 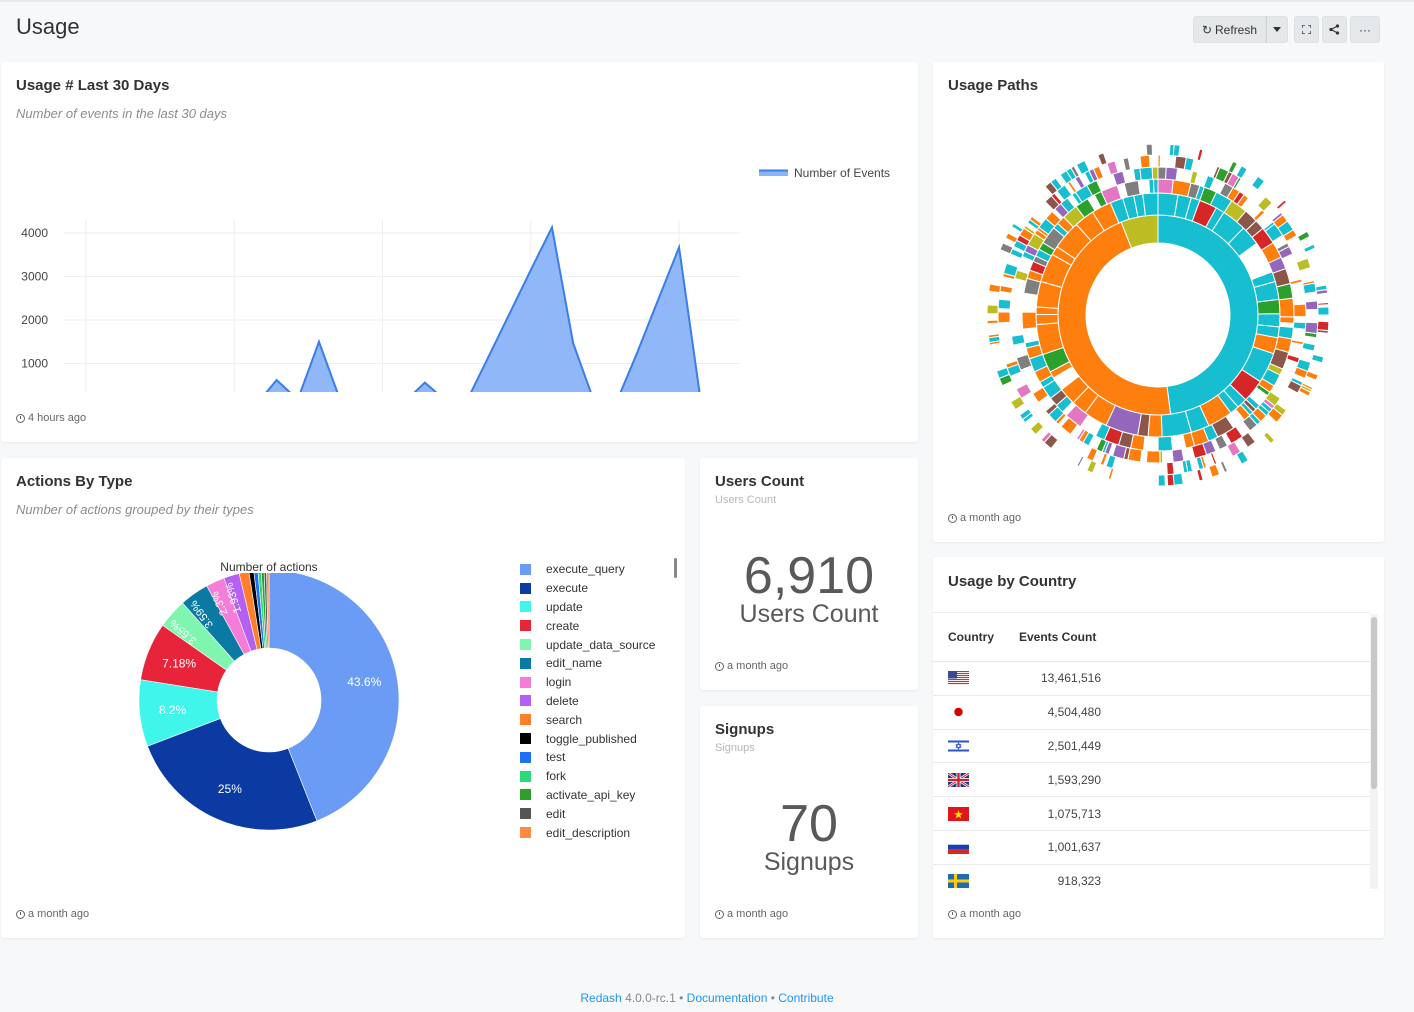 What do you see at coordinates (1151, 780) in the screenshot?
I see `table-row: 1,593,290` at bounding box center [1151, 780].